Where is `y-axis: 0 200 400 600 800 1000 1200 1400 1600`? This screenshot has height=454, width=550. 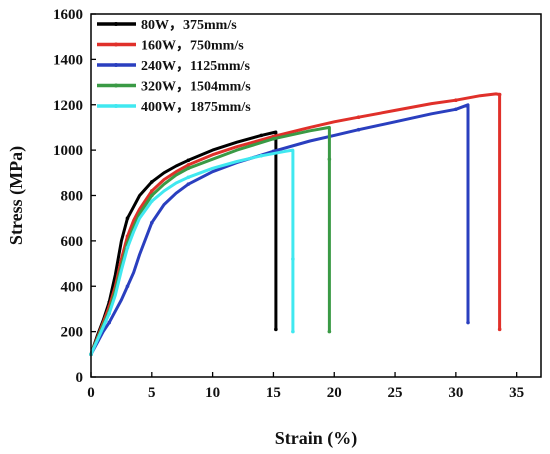
y-axis: 0 200 400 600 800 1000 1200 1400 1600 is located at coordinates (74, 196).